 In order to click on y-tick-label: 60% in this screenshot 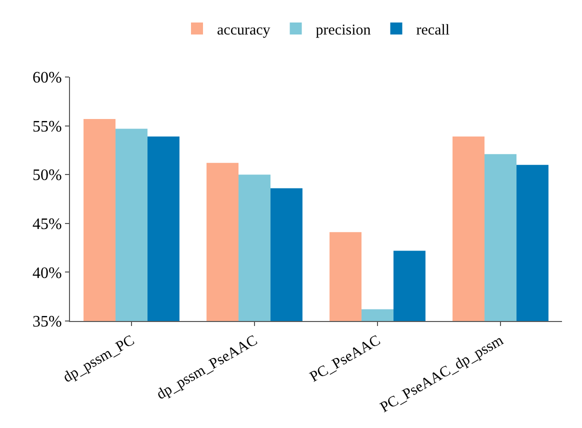, I will do `click(47, 78)`.